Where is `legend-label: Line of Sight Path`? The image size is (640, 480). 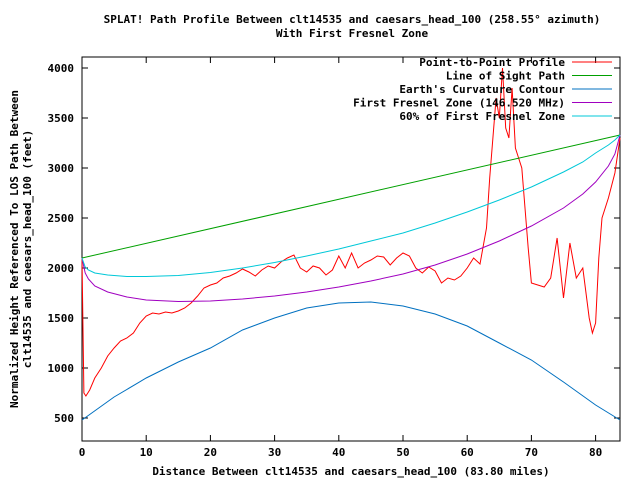
legend-label: Line of Sight Path is located at coordinates (505, 76).